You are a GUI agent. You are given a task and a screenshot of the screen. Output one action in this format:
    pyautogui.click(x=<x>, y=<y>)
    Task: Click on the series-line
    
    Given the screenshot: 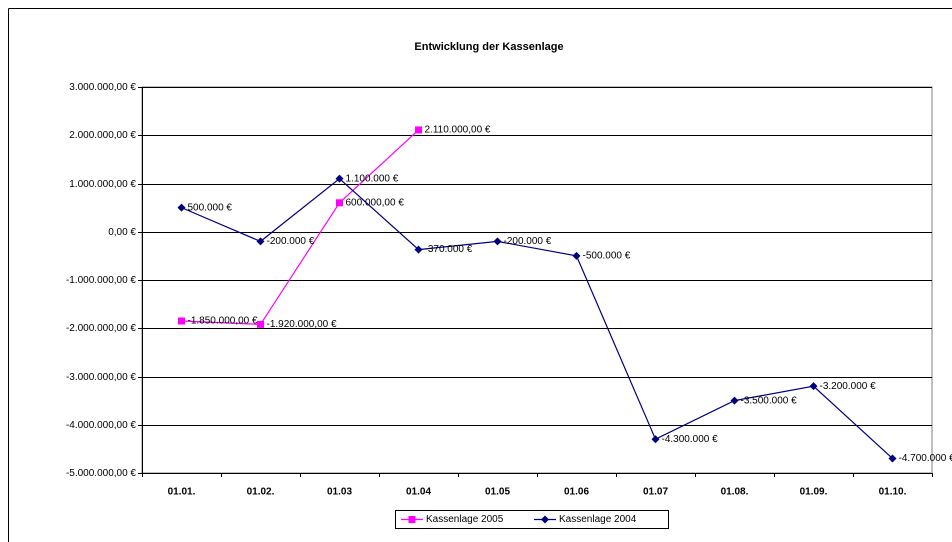 What is the action you would take?
    pyautogui.click(x=300, y=227)
    